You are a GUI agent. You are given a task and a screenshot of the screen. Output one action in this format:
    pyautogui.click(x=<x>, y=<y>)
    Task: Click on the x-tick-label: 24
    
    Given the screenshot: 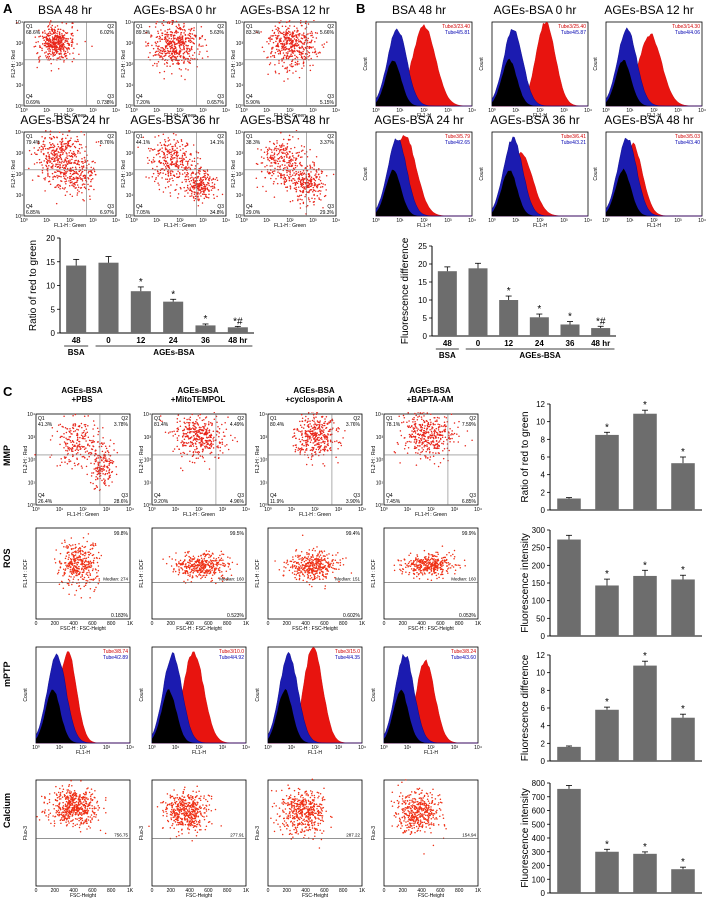 What is the action you would take?
    pyautogui.click(x=539, y=343)
    